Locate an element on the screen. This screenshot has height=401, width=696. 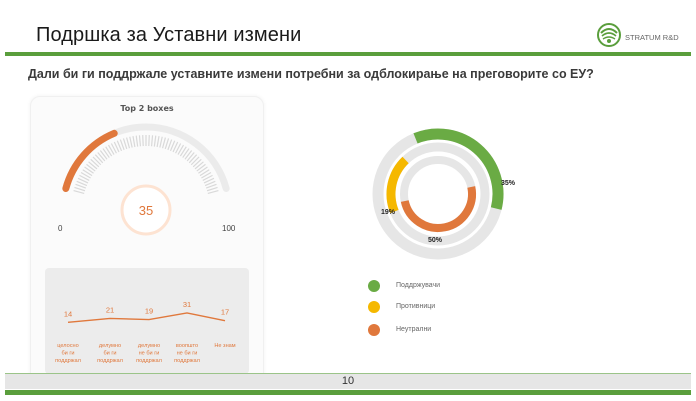
legend-label: Противници is located at coordinates (416, 306).